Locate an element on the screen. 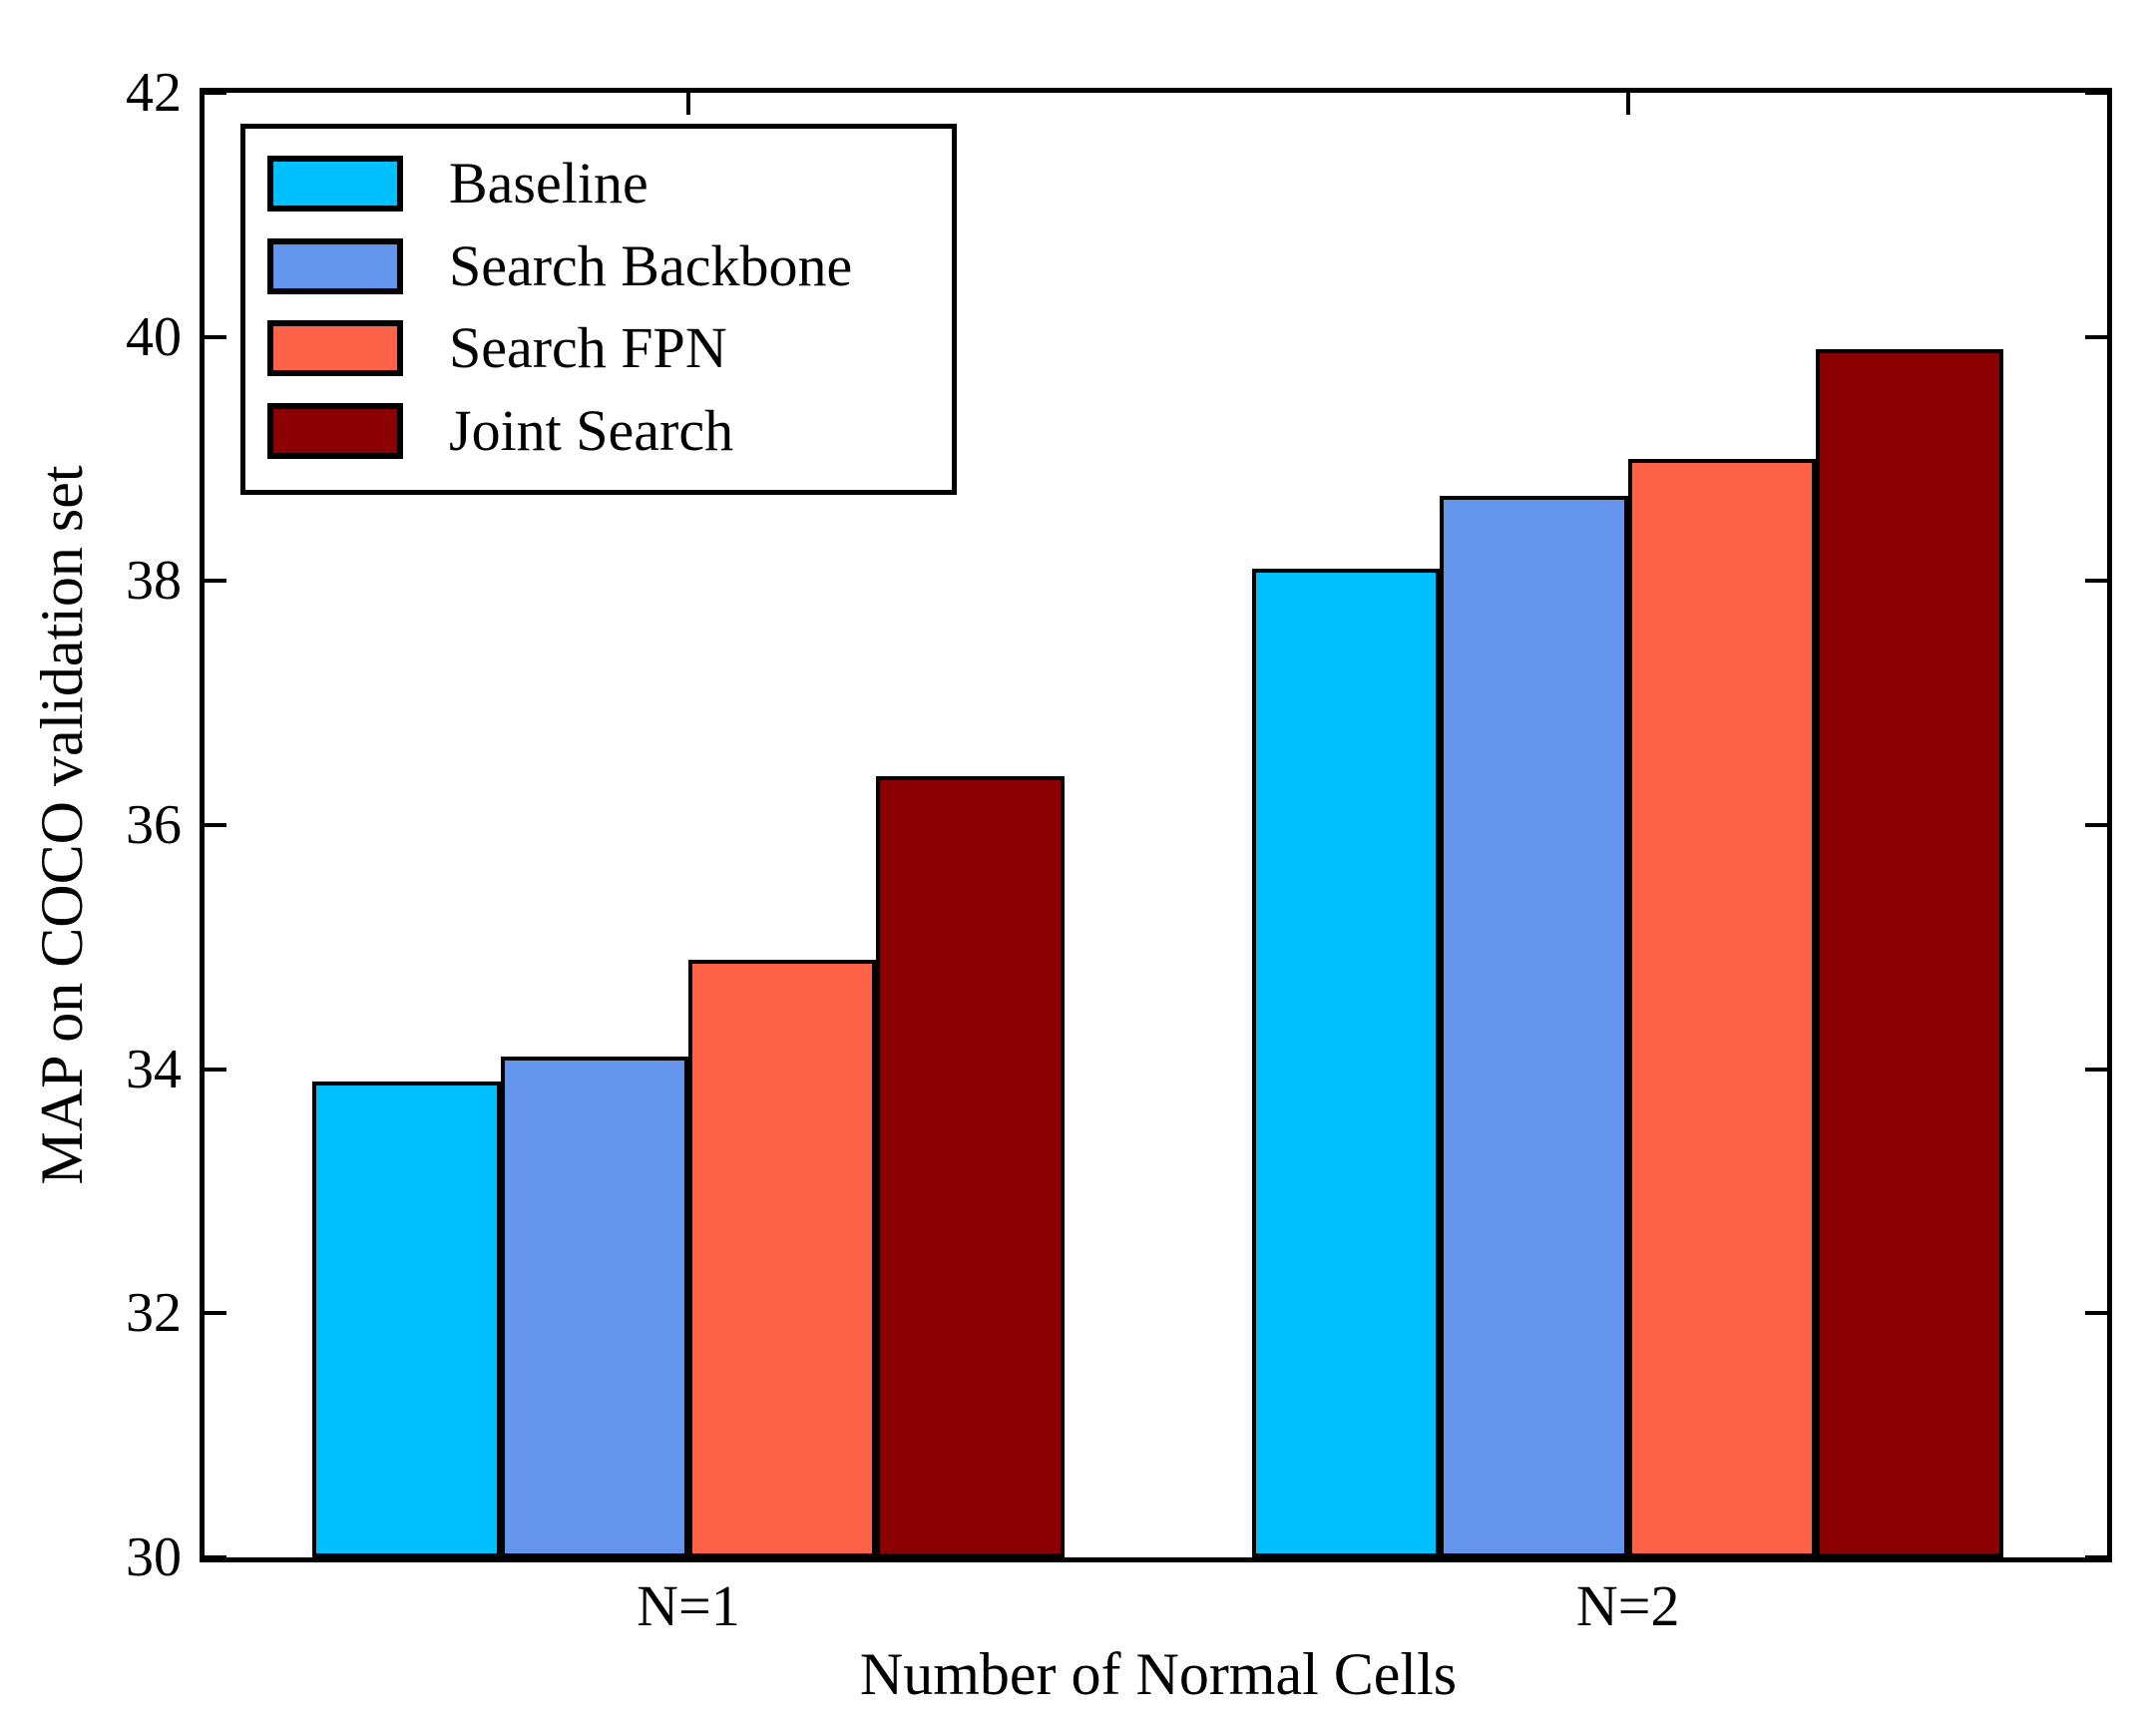 This screenshot has height=1731, width=2156. x-category-label: N=2 is located at coordinates (1627, 1606).